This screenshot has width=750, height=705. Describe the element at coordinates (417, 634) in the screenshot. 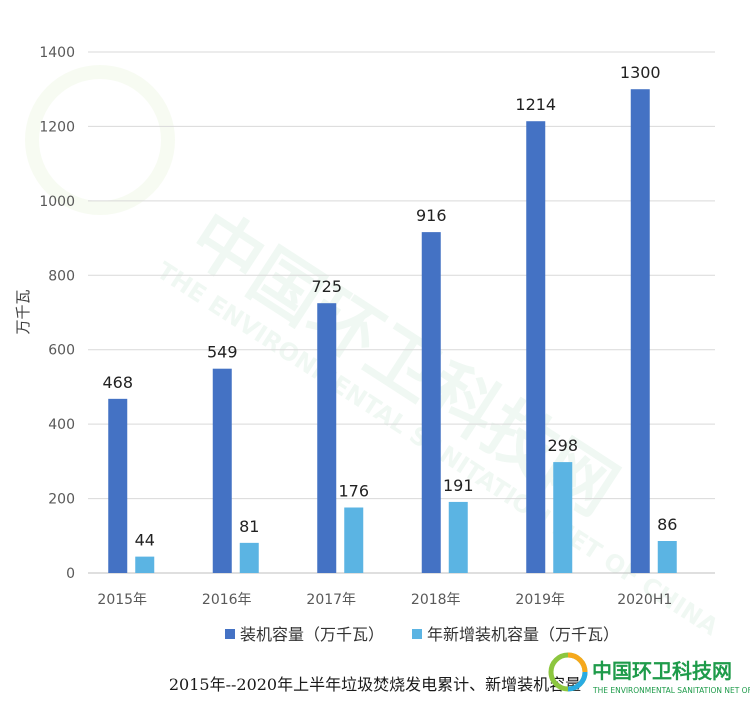

I see `legend-swatch-new-capacity` at that location.